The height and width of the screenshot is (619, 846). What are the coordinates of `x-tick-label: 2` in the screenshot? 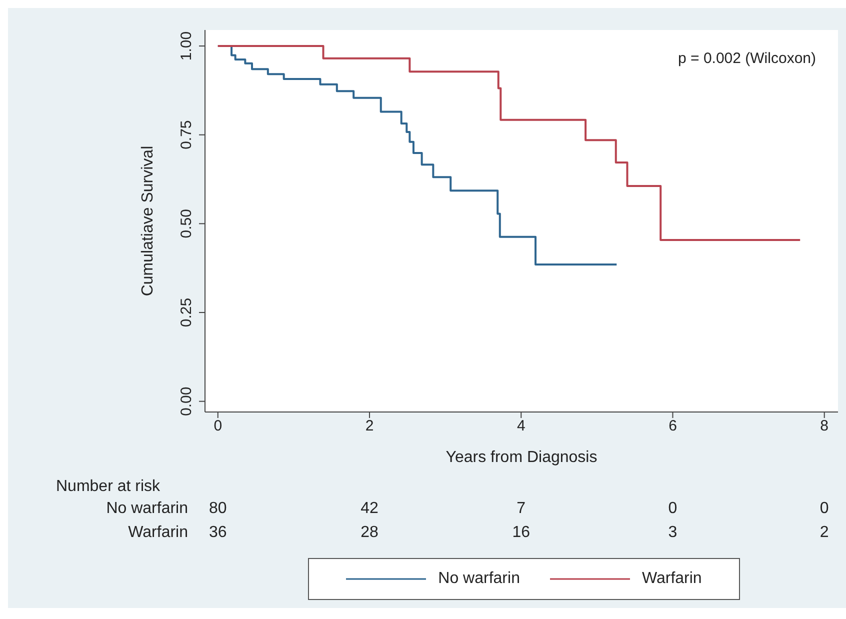 It's located at (369, 426).